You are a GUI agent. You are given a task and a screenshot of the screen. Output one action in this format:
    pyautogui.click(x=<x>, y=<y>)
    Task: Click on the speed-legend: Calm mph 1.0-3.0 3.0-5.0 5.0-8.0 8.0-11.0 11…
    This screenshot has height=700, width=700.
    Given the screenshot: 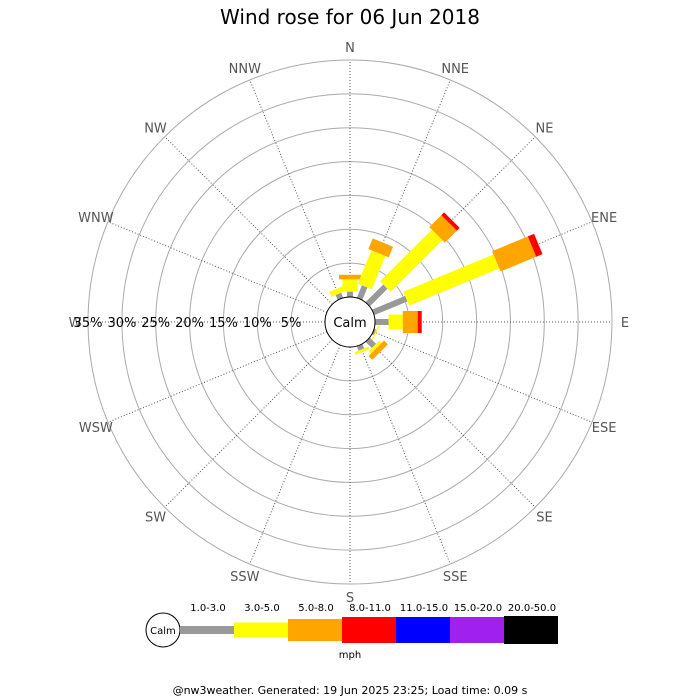 What is the action you would take?
    pyautogui.click(x=351, y=632)
    